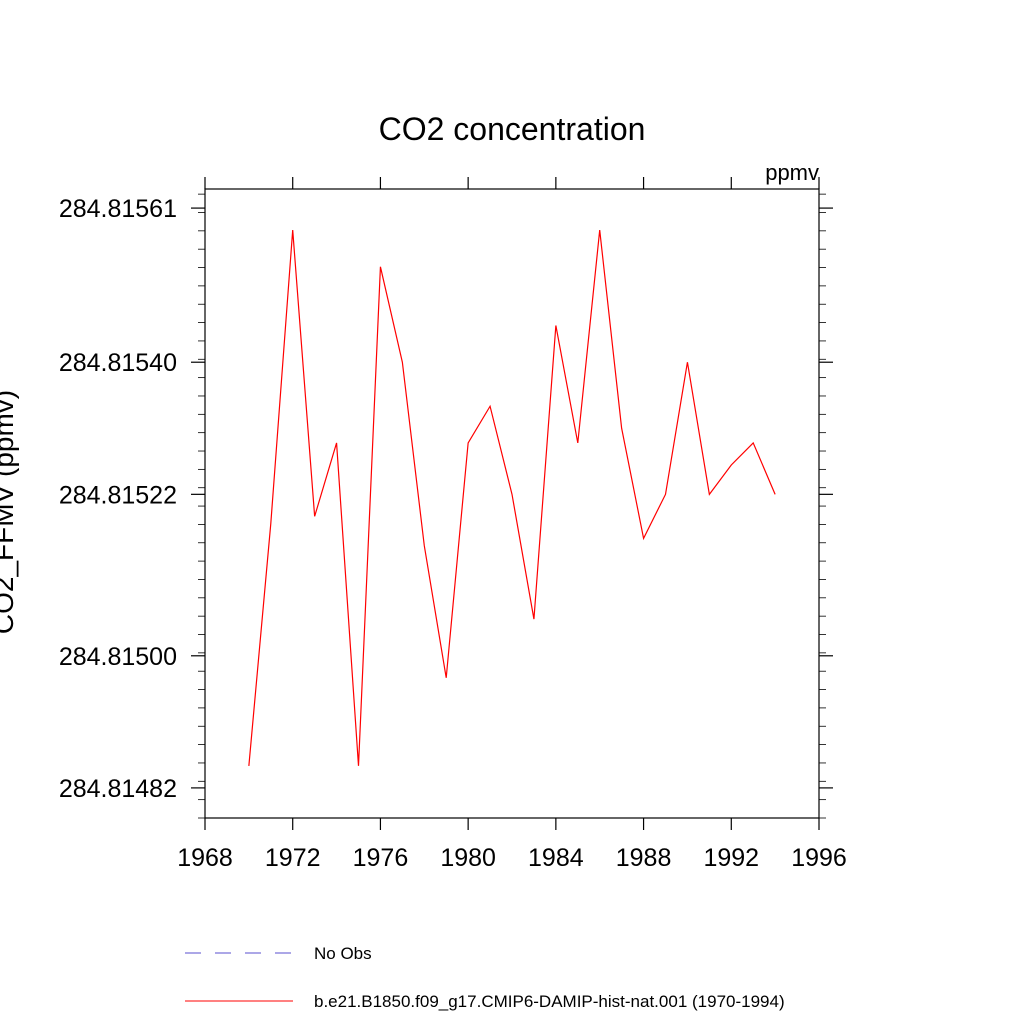 Image resolution: width=1024 pixels, height=1024 pixels. Describe the element at coordinates (381, 858) in the screenshot. I see `x-tick-label: 1976` at that location.